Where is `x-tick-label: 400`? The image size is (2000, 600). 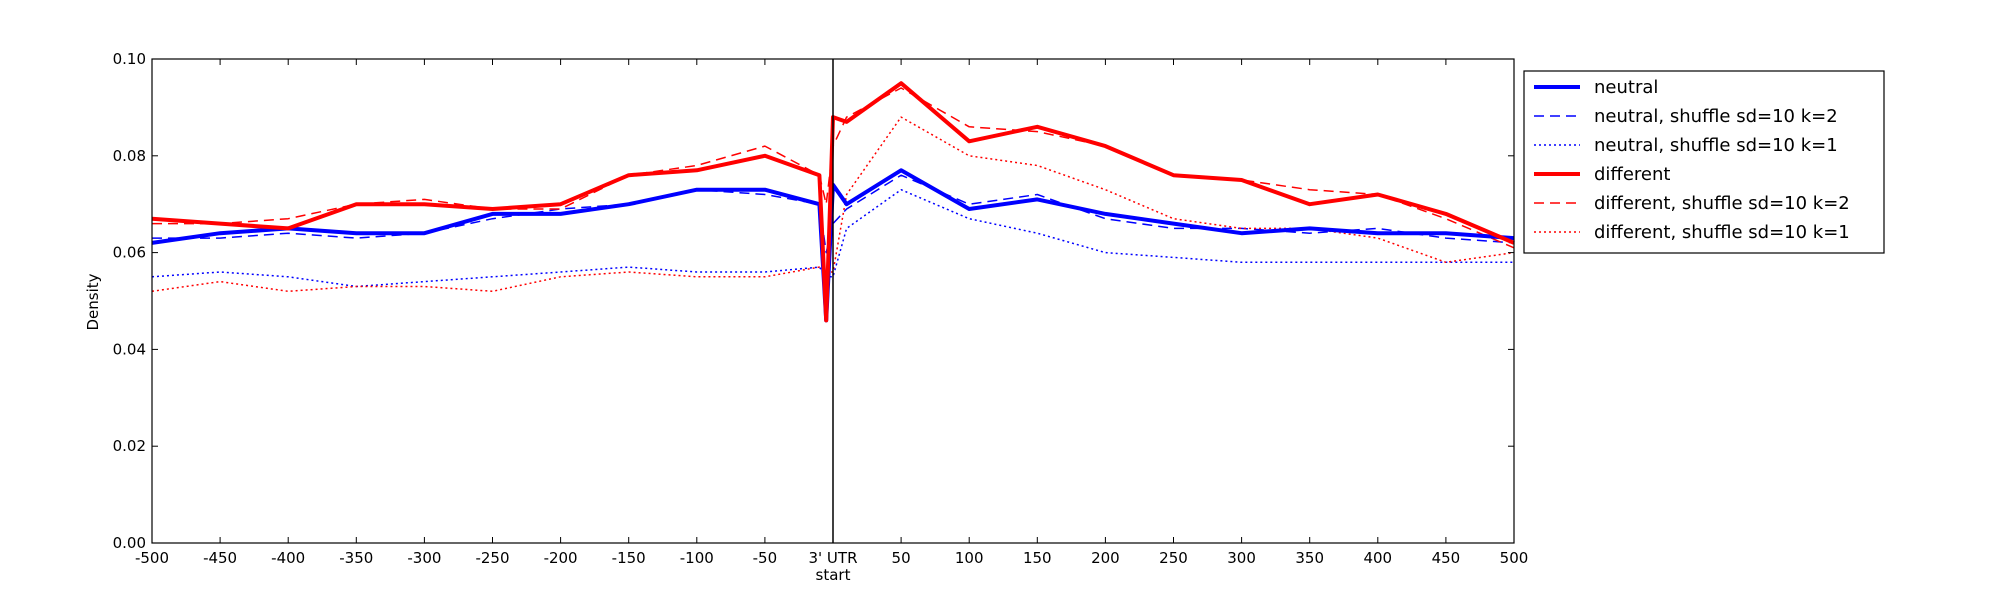
x-tick-label: 400 is located at coordinates (1377, 558).